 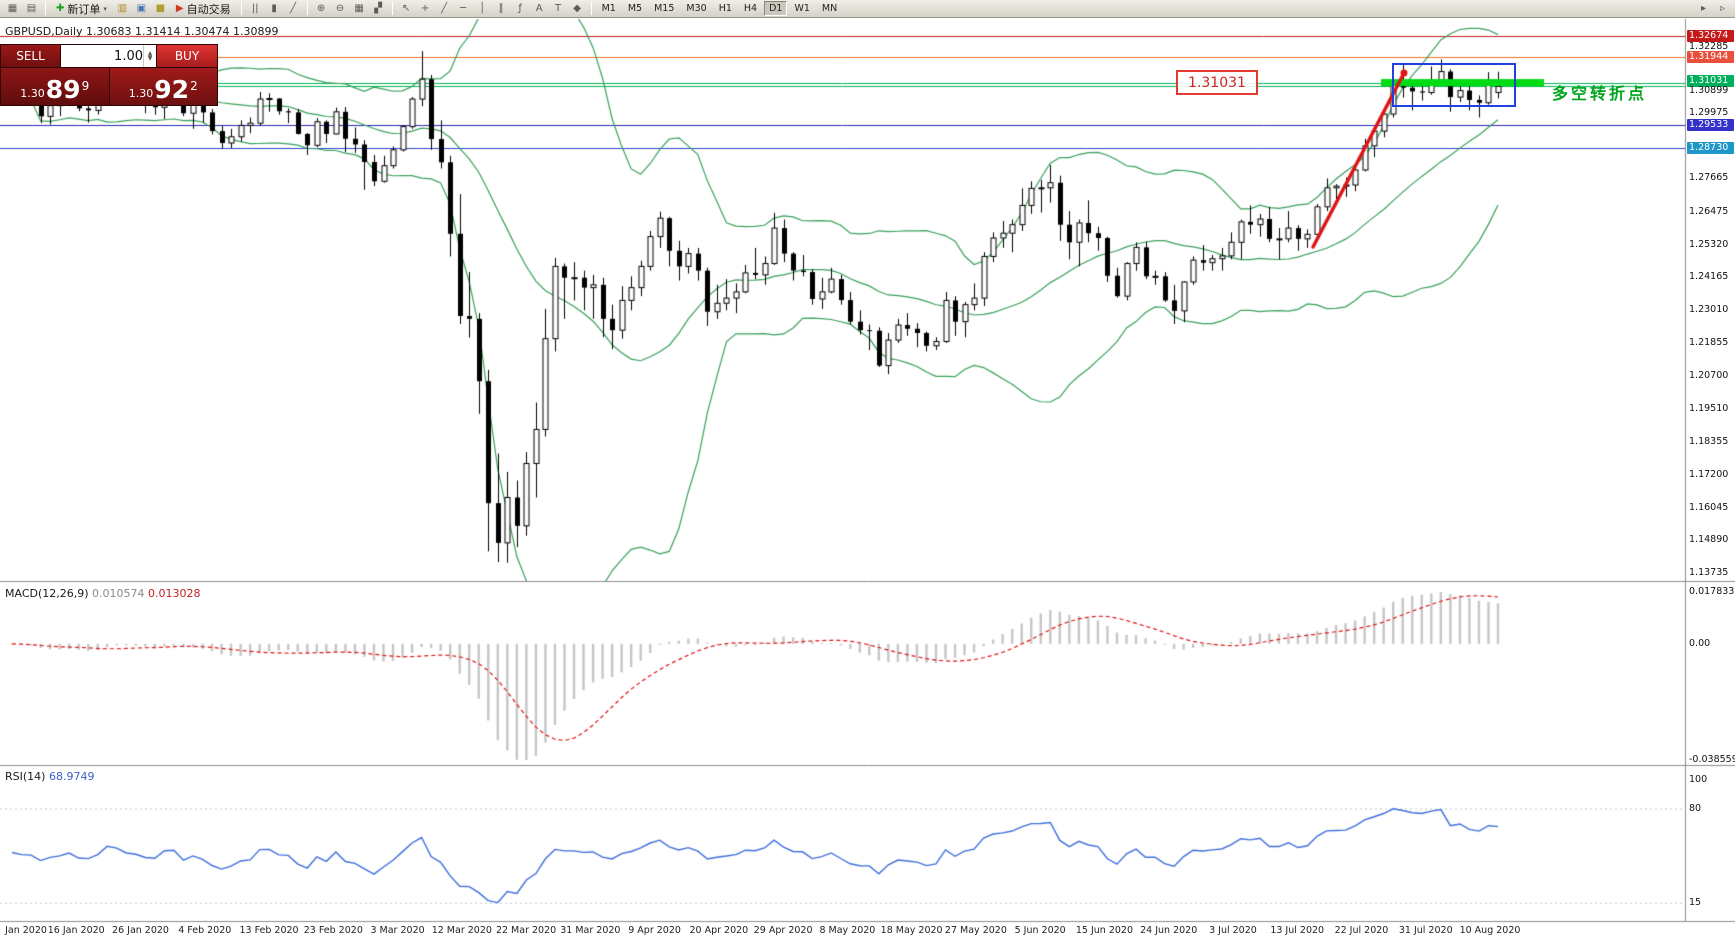 I want to click on buy-button: BUY, so click(x=187, y=56).